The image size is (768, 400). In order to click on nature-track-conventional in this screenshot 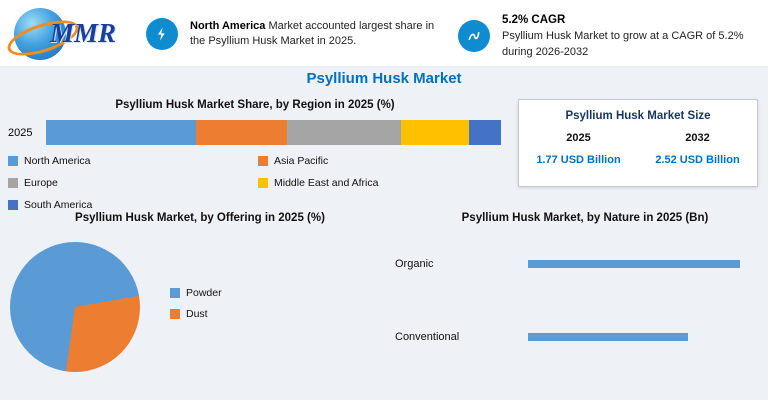, I will do `click(634, 337)`.